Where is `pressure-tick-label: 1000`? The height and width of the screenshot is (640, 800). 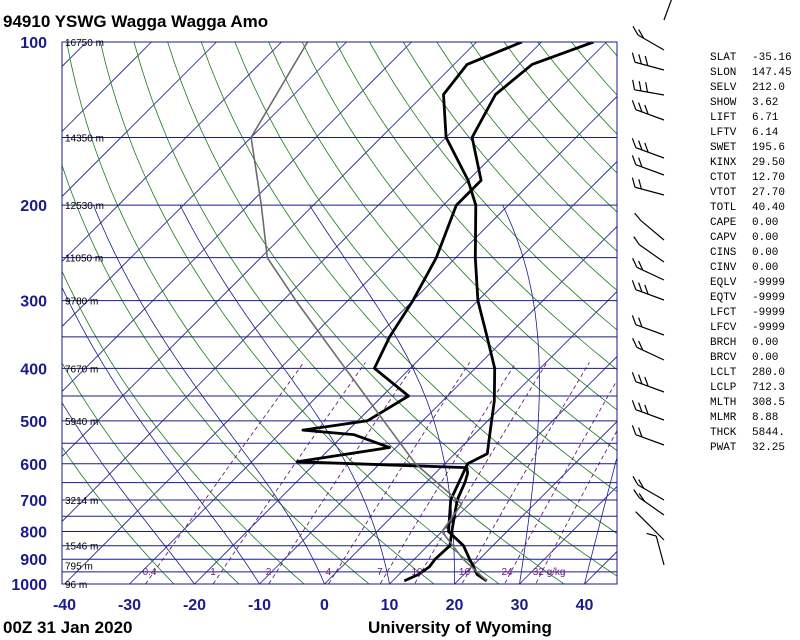
pressure-tick-label: 1000 is located at coordinates (29, 585).